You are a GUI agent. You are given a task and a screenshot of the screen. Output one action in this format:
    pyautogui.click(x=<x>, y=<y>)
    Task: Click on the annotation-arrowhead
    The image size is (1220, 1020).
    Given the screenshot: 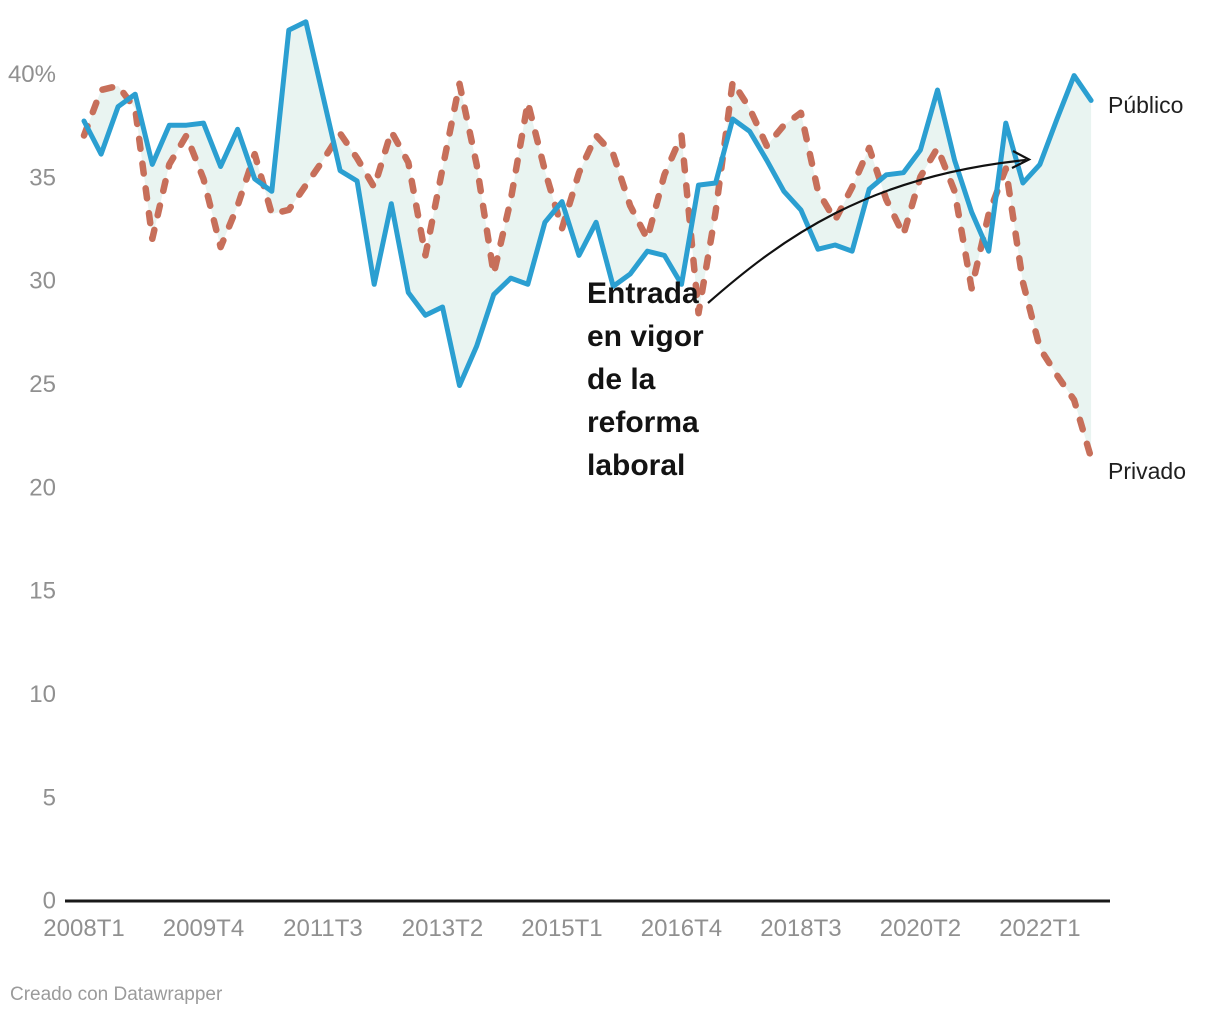 What is the action you would take?
    pyautogui.click(x=1021, y=159)
    